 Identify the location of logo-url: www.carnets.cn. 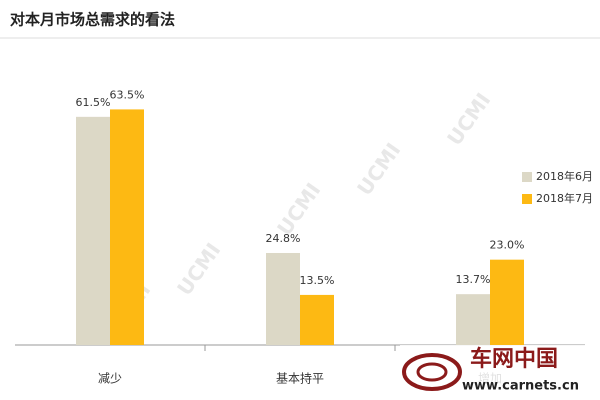
(520, 386).